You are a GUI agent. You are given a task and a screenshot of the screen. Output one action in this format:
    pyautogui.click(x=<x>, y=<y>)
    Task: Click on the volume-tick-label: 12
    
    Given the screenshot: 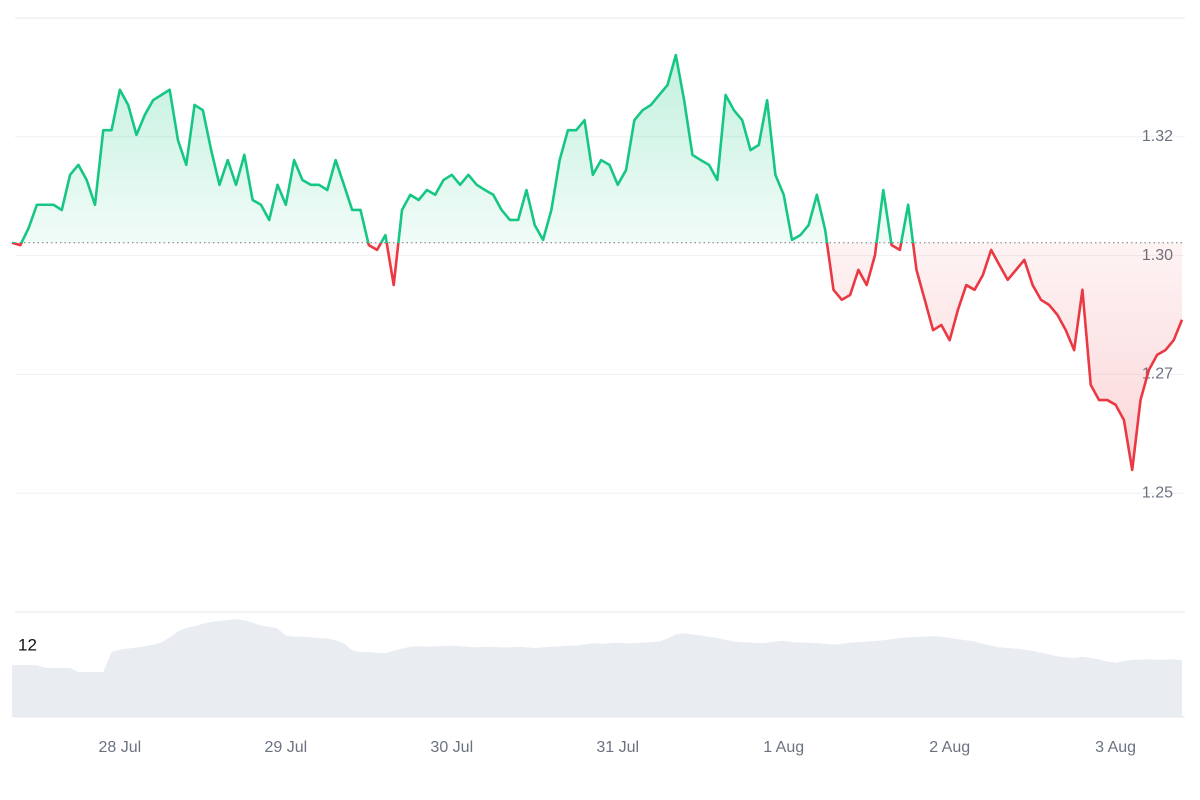 What is the action you would take?
    pyautogui.click(x=27, y=645)
    